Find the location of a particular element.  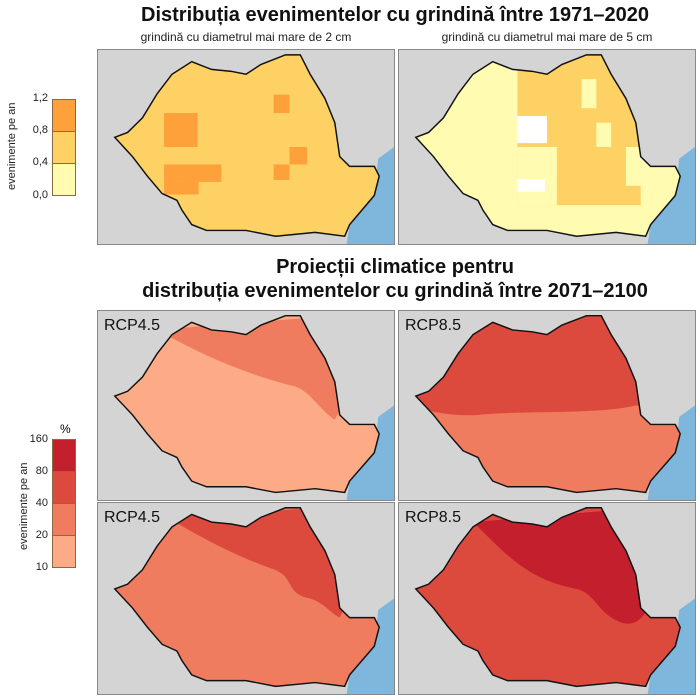

title-bottom-line1: Proiecții climatice pentru is located at coordinates (395, 267).